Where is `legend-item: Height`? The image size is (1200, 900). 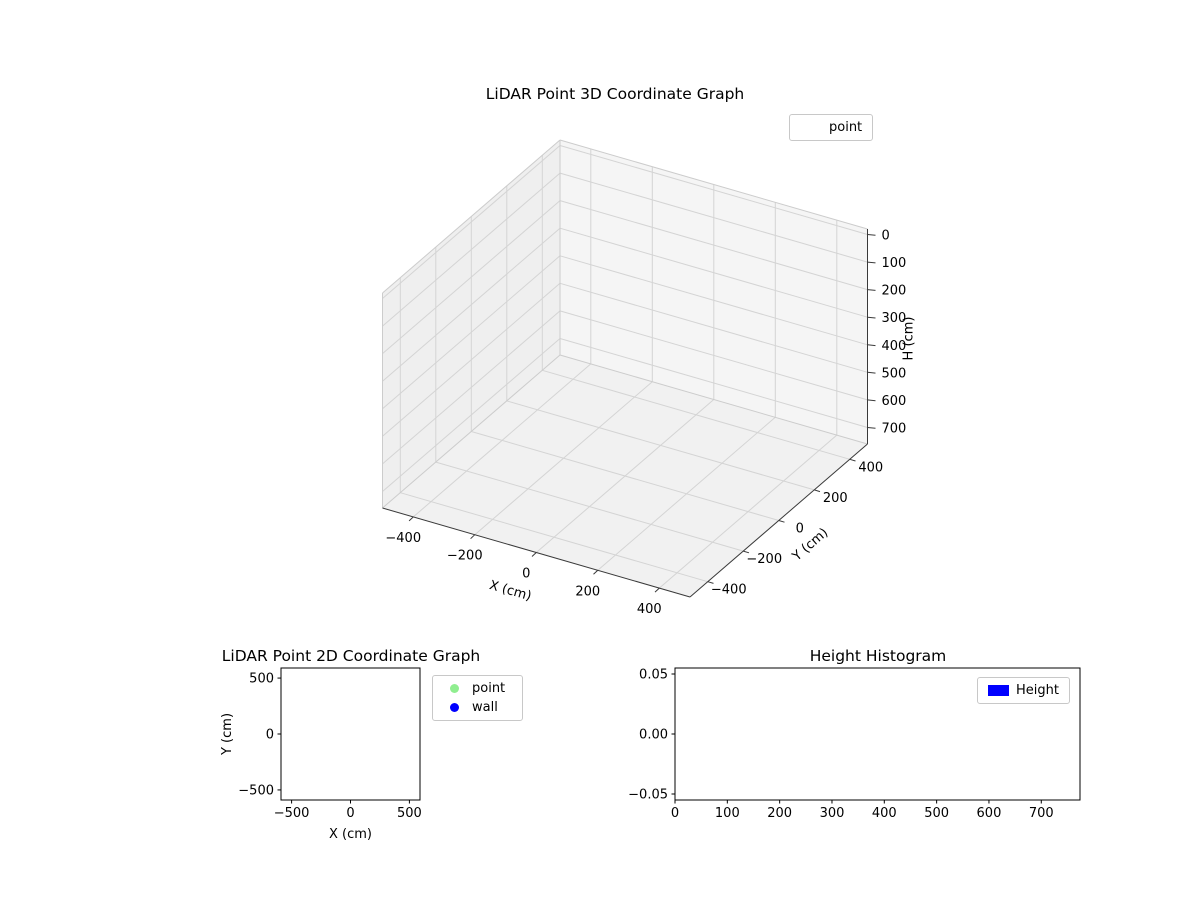 legend-item: Height is located at coordinates (1023, 690).